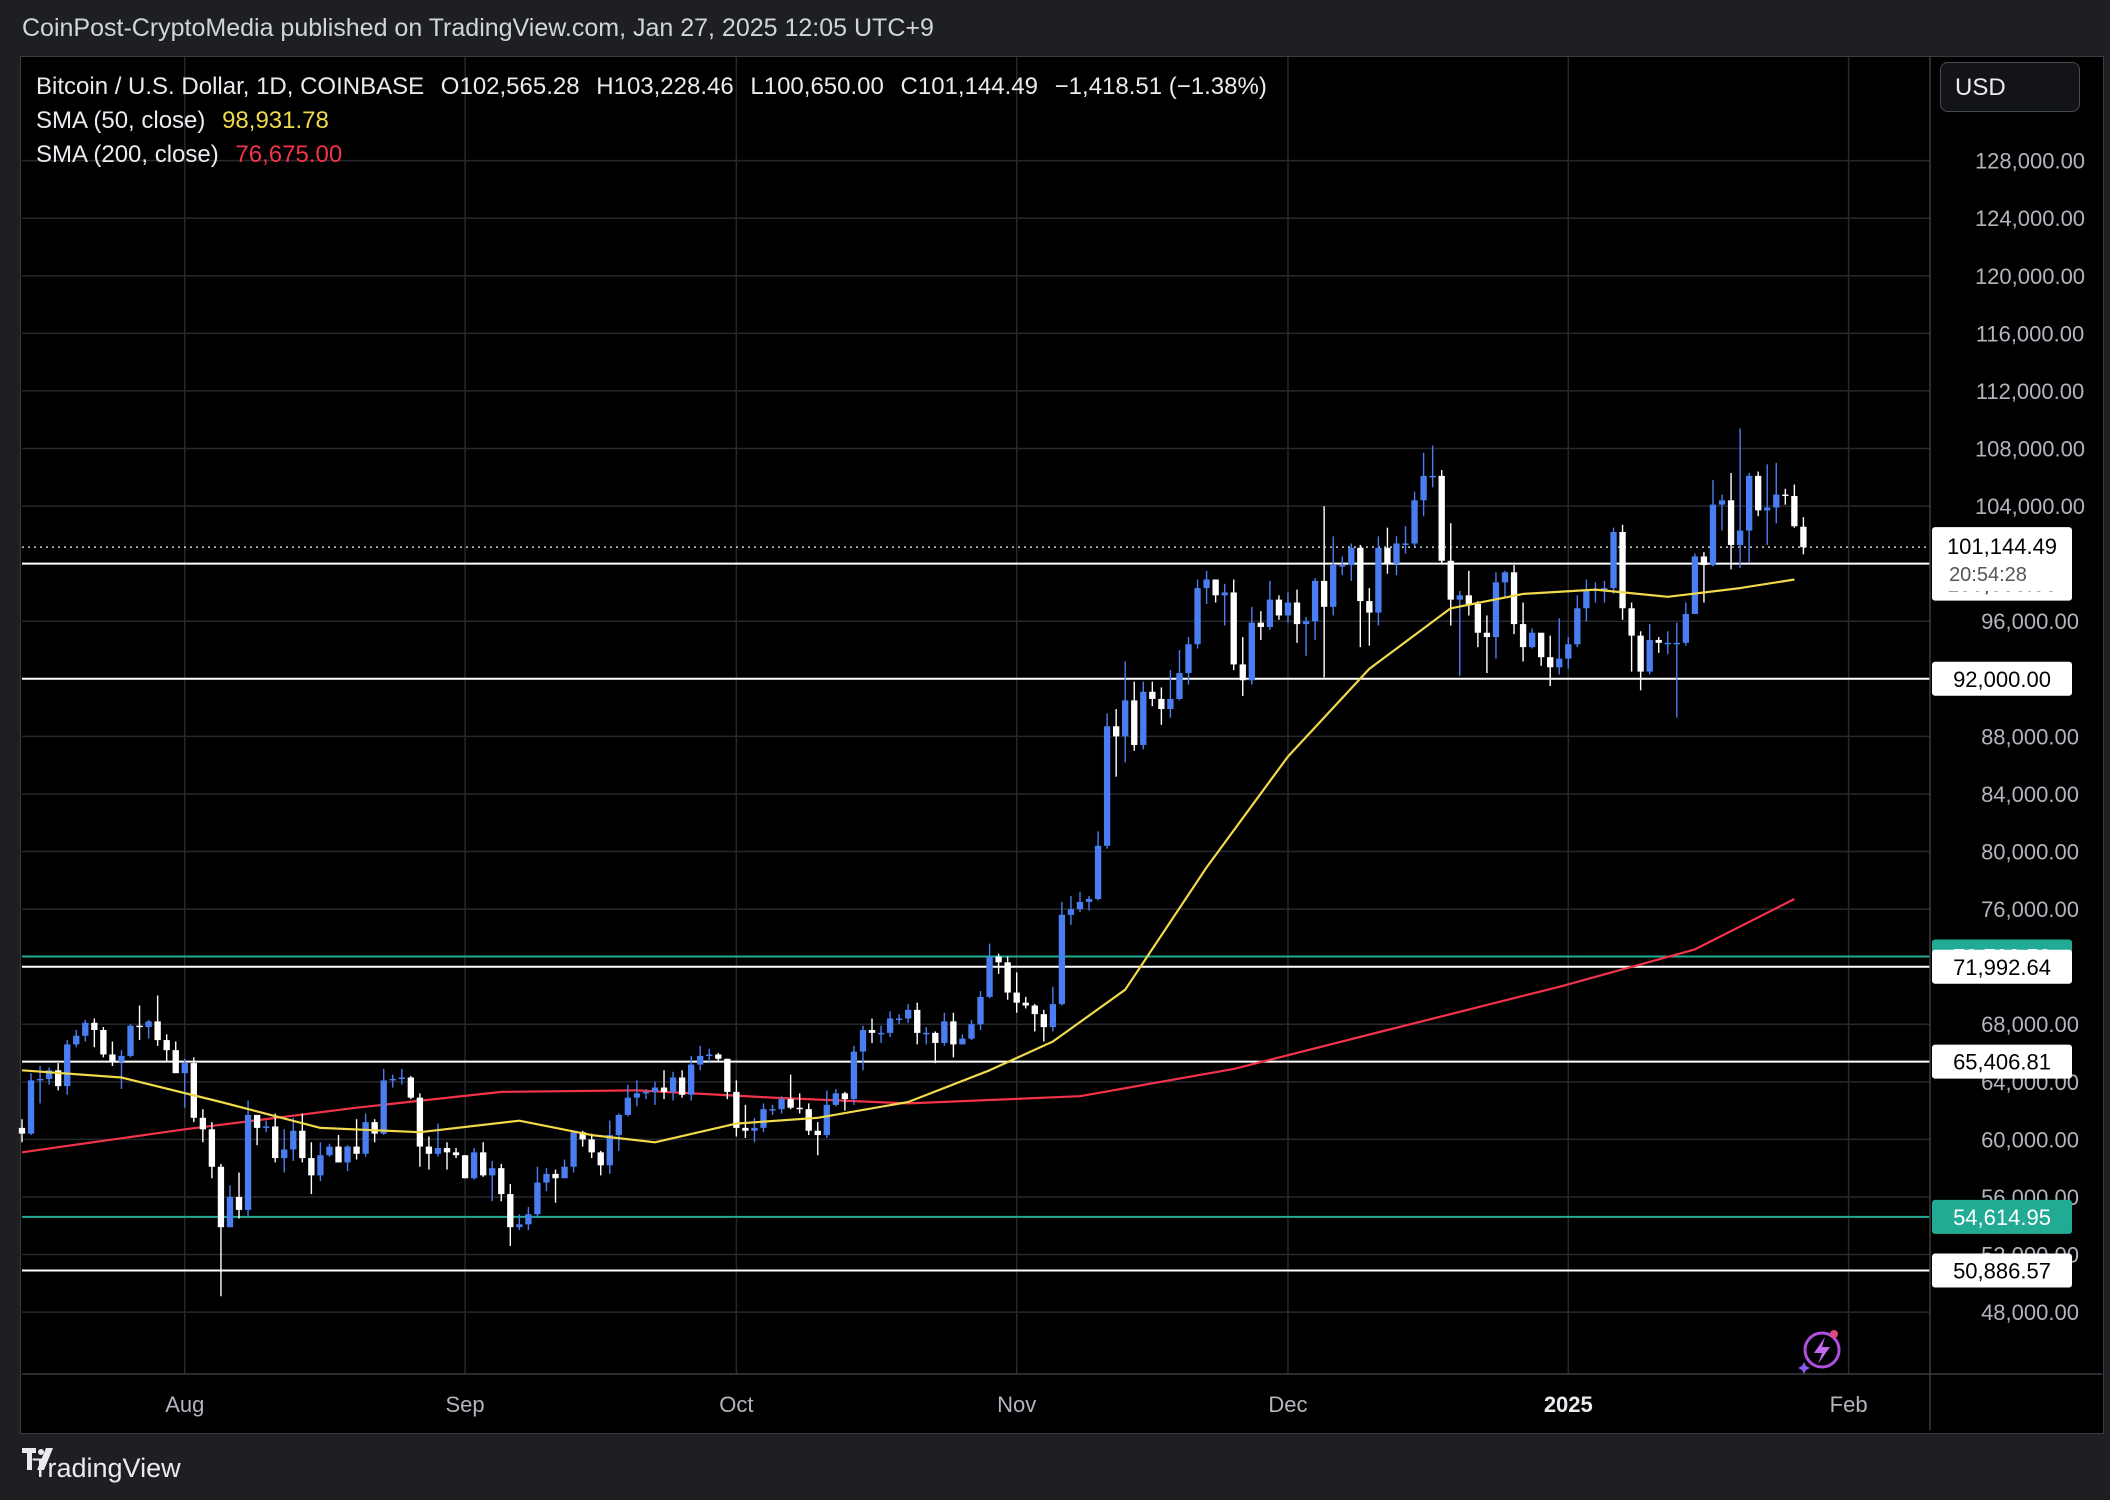  Describe the element at coordinates (908, 1026) in the screenshot. I see `sma200-line` at that location.